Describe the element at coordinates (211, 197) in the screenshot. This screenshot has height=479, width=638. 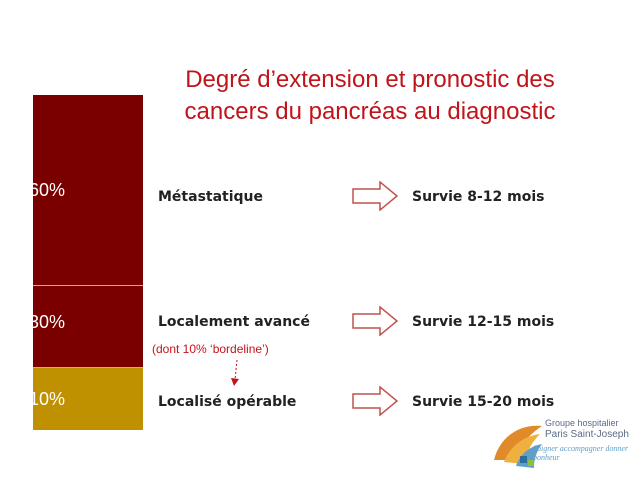
I see `stage-metastatic: Métastatique` at that location.